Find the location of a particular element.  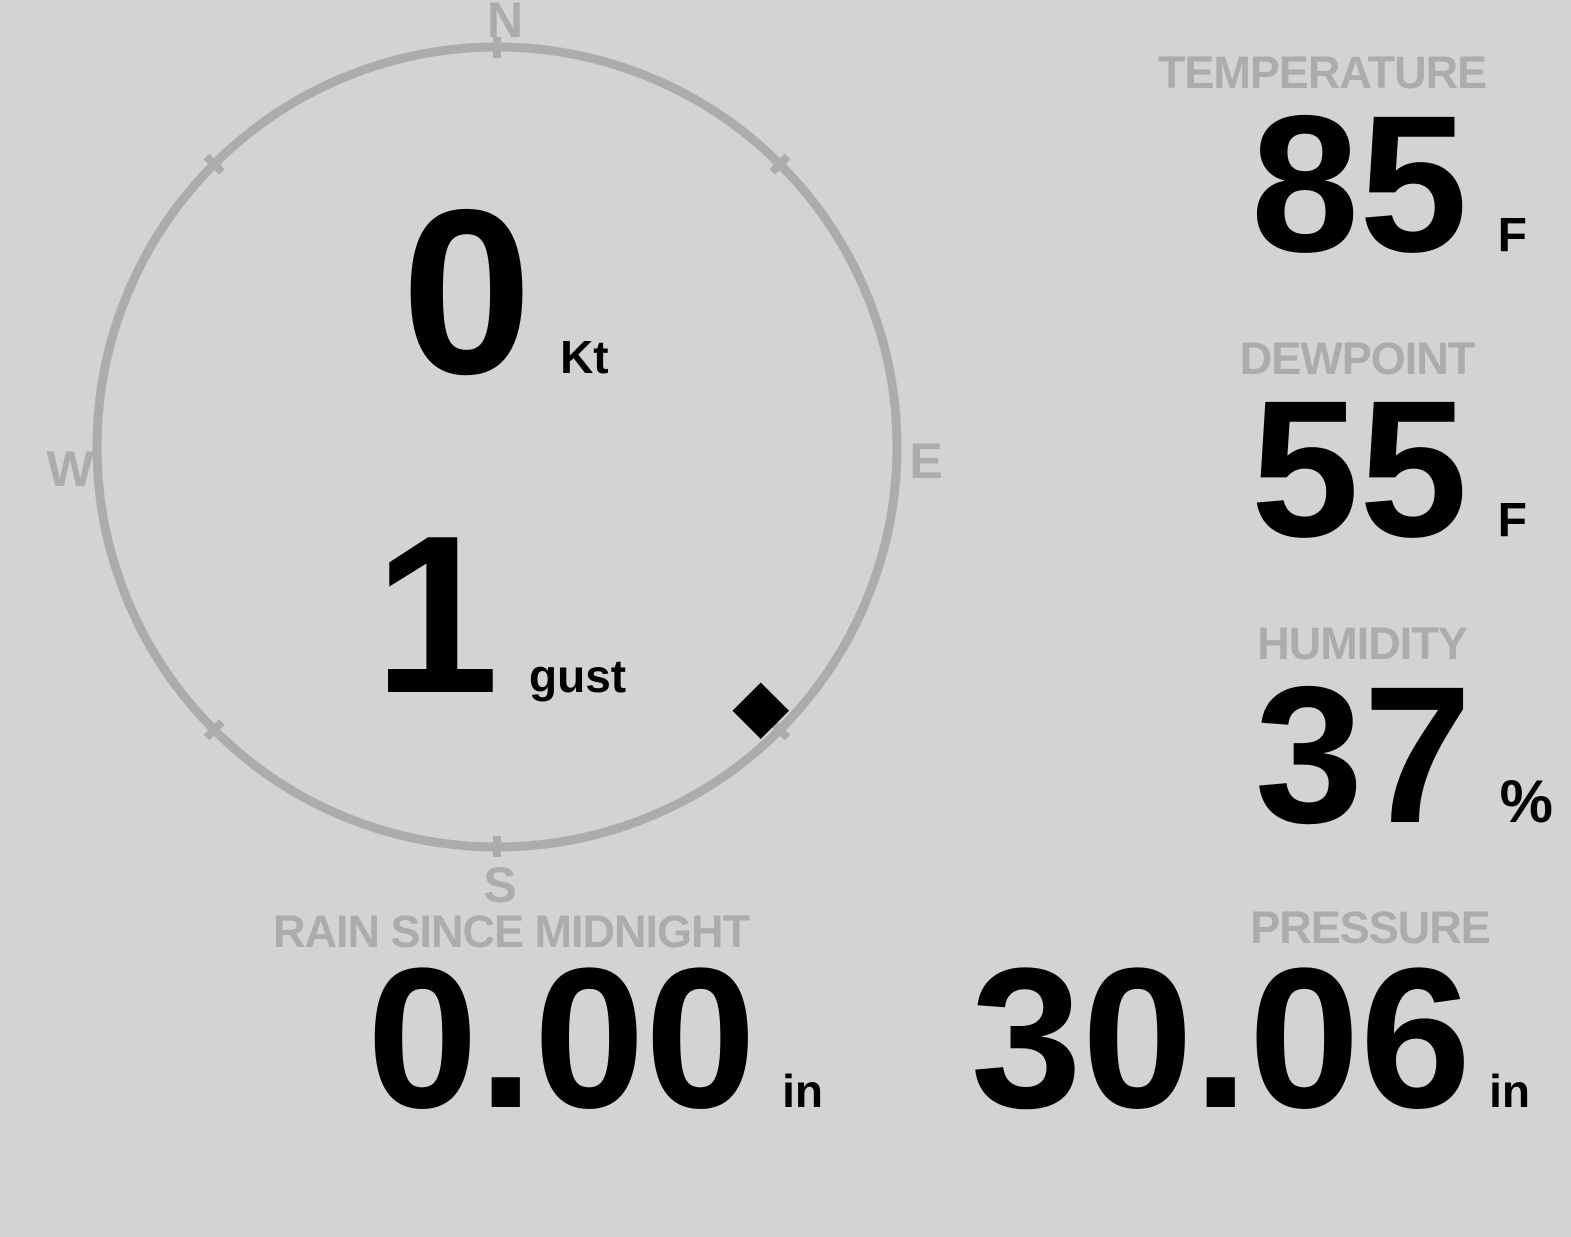

rain-unit: in is located at coordinates (802, 1091).